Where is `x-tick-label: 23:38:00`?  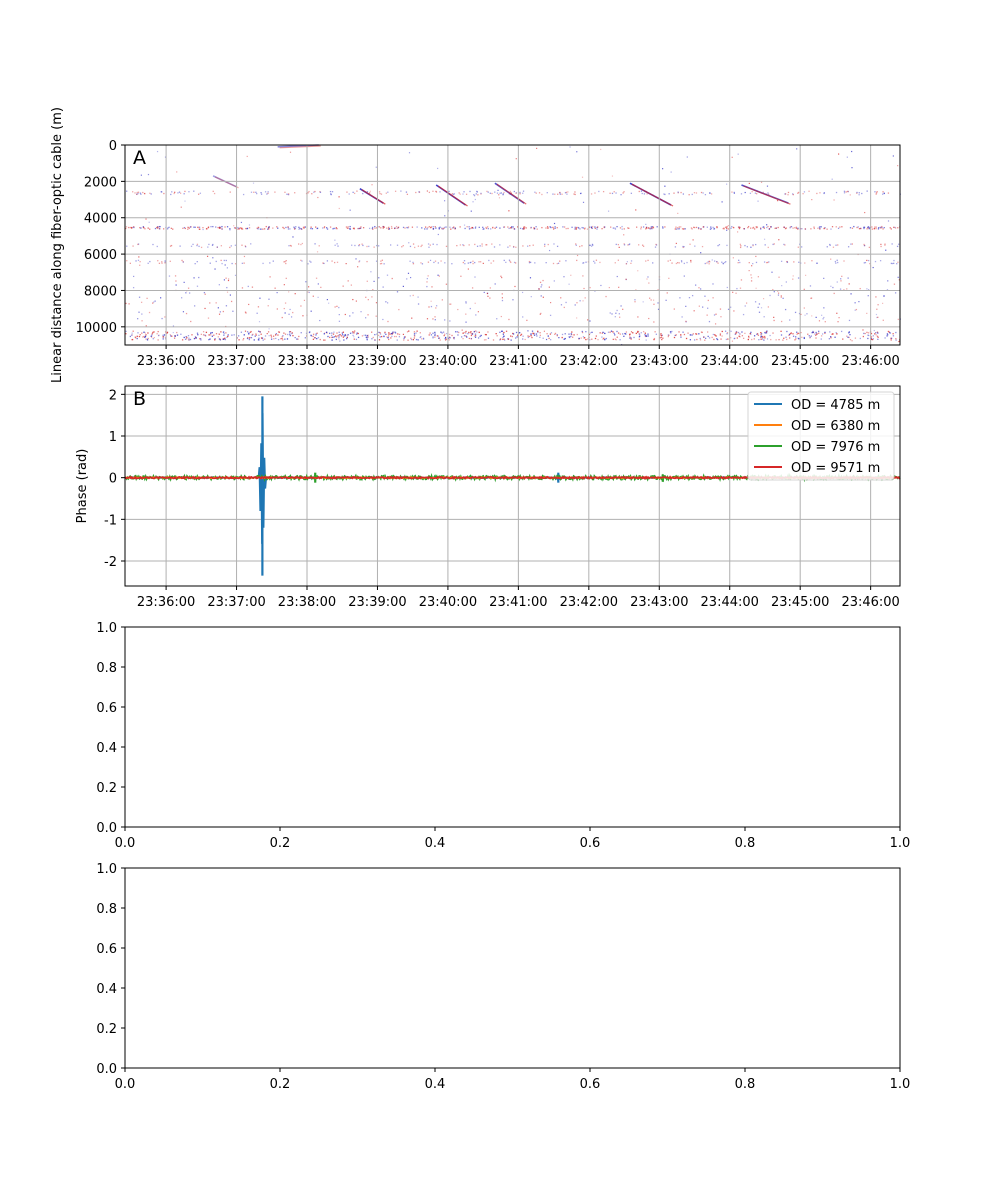 x-tick-label: 23:38:00 is located at coordinates (307, 602).